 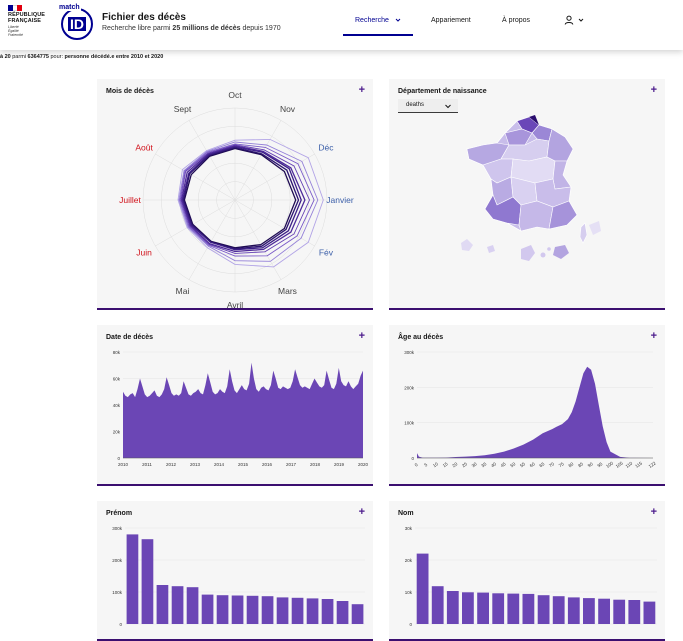 What do you see at coordinates (24, 21) in the screenshot?
I see `gov-name-line2: FRANÇAISE` at bounding box center [24, 21].